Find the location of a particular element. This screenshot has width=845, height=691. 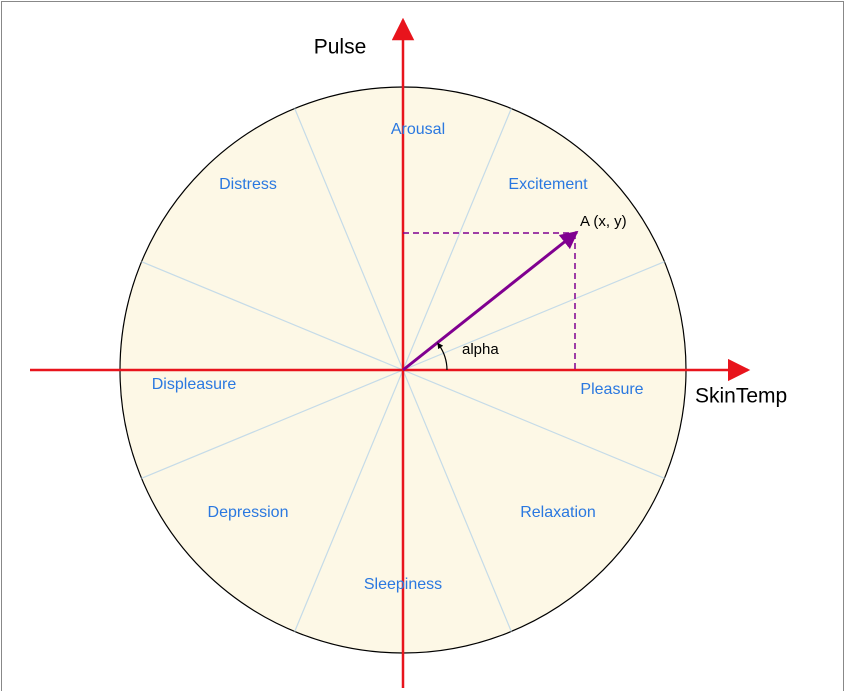

angle-label: alpha is located at coordinates (480, 349).